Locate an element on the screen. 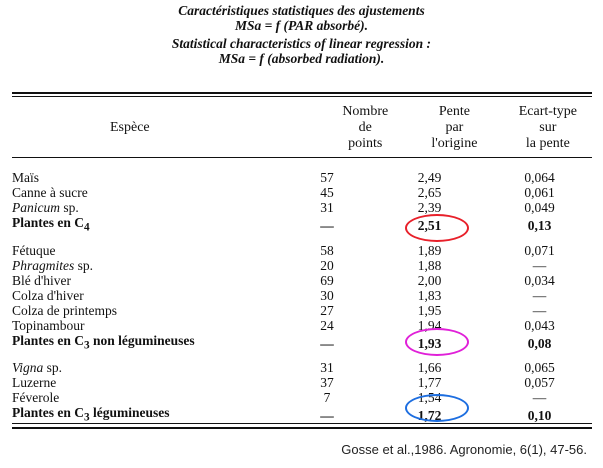 The height and width of the screenshot is (468, 603). sd-cell: 0,071 is located at coordinates (539, 250).